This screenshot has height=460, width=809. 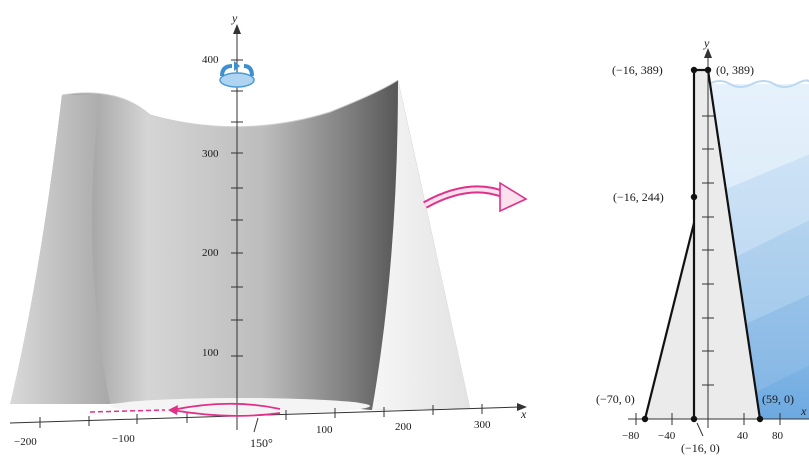 I want to click on vertex-p5, so click(x=760, y=419).